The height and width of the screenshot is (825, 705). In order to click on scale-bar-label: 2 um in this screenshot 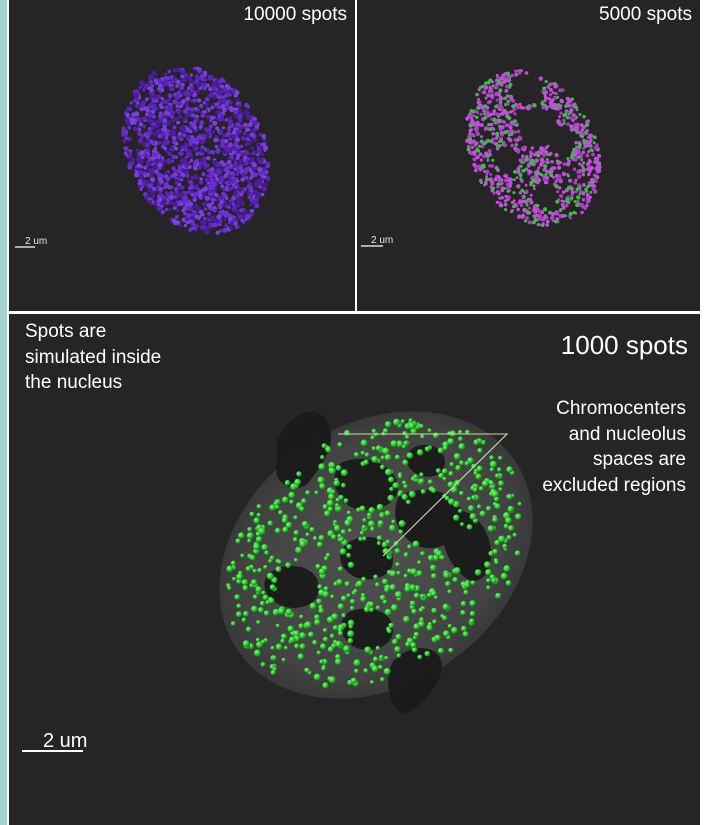, I will do `click(65, 741)`.